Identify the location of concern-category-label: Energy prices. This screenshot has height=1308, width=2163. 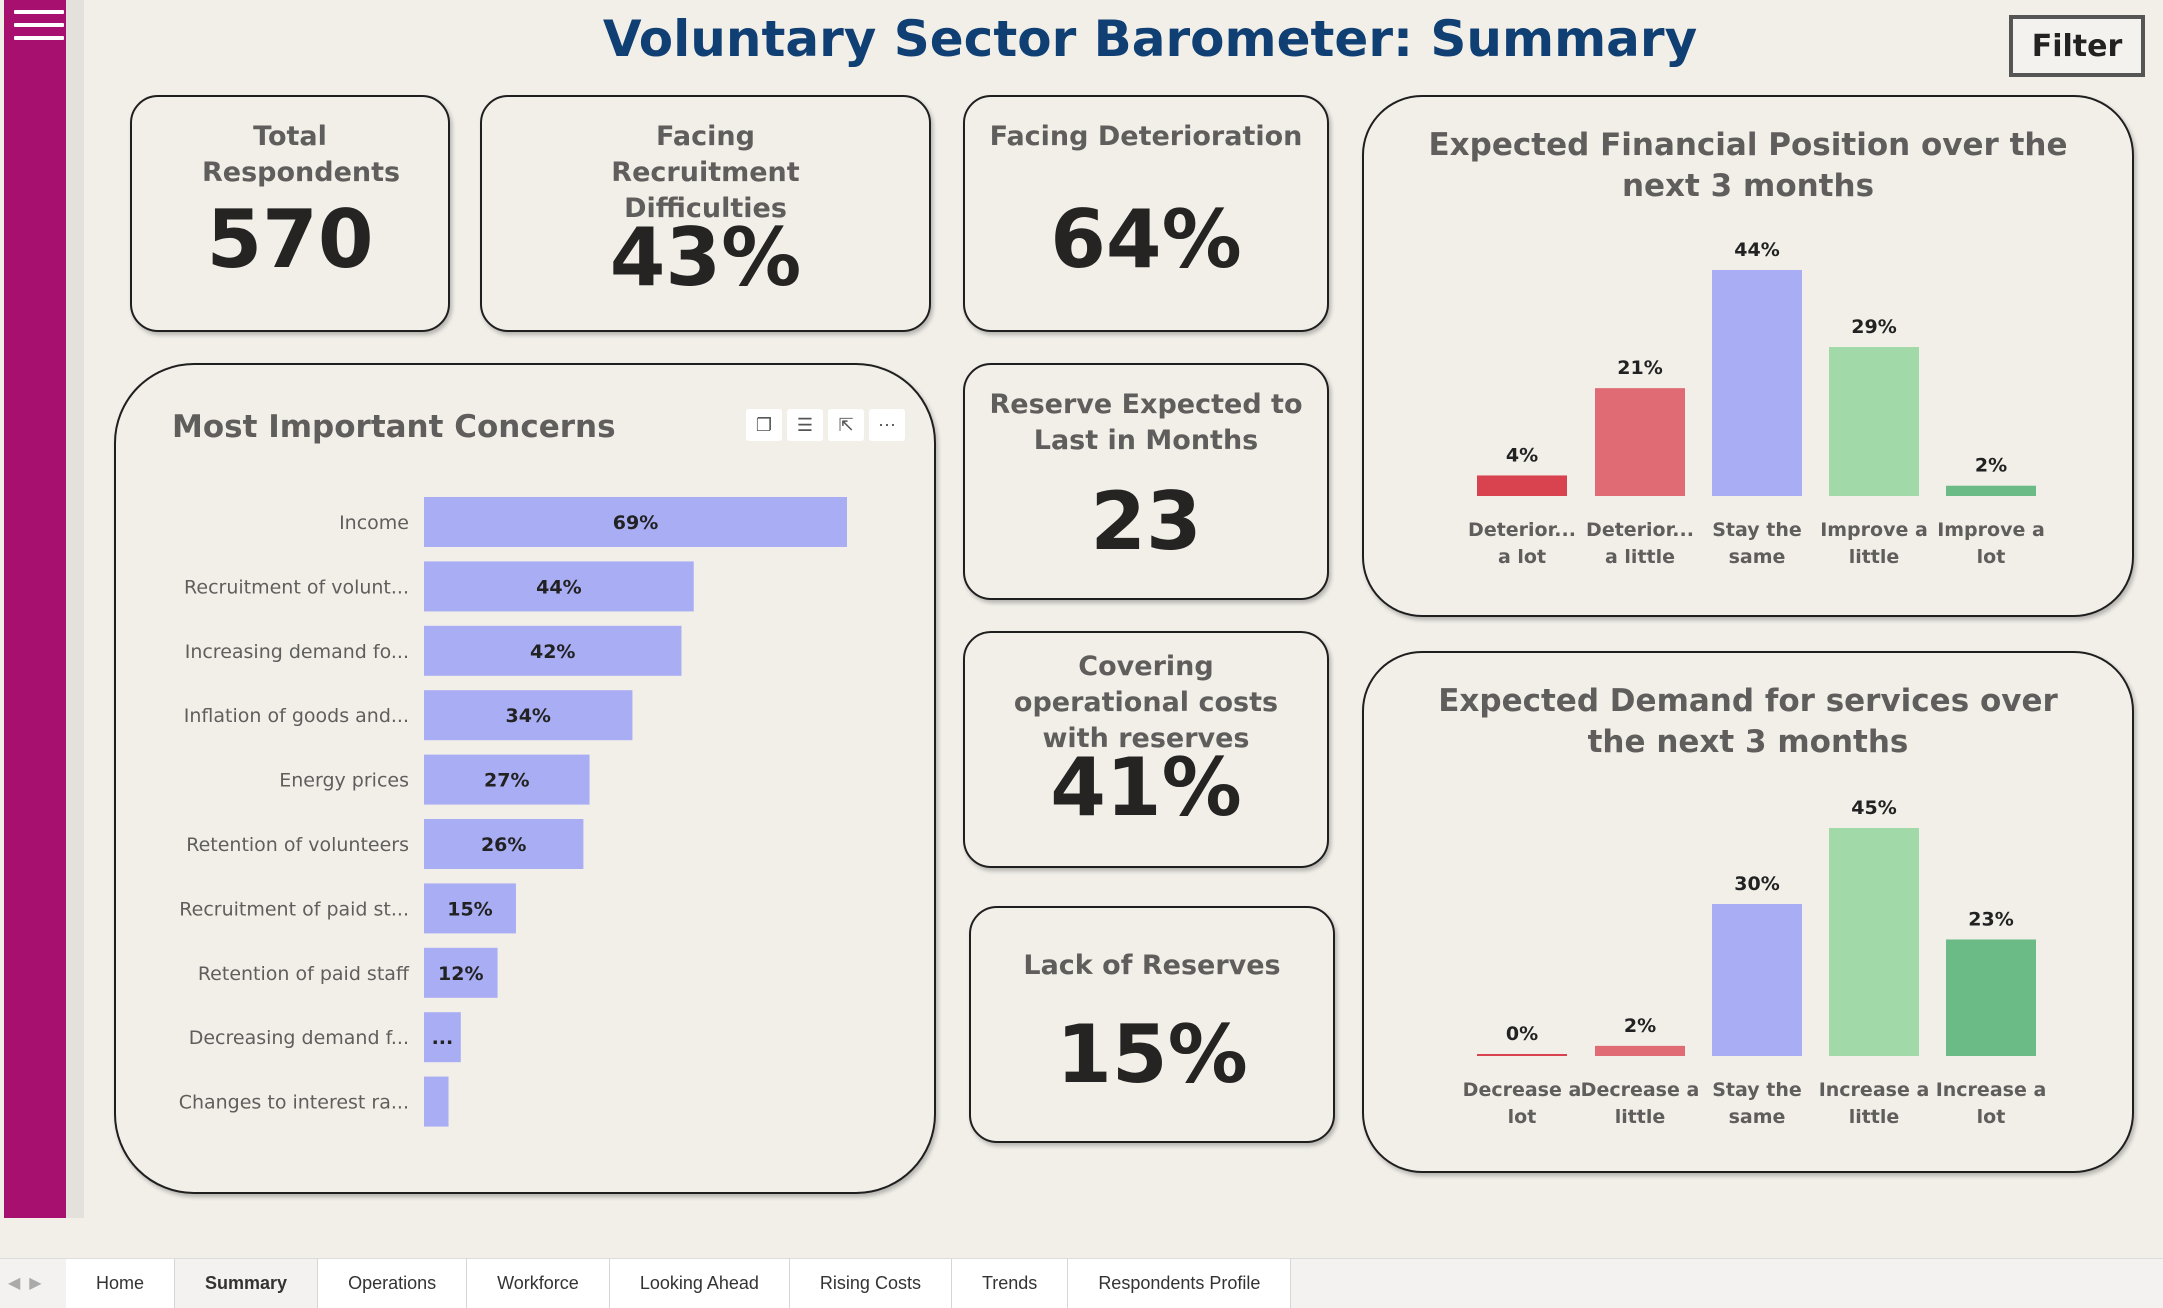
(344, 781).